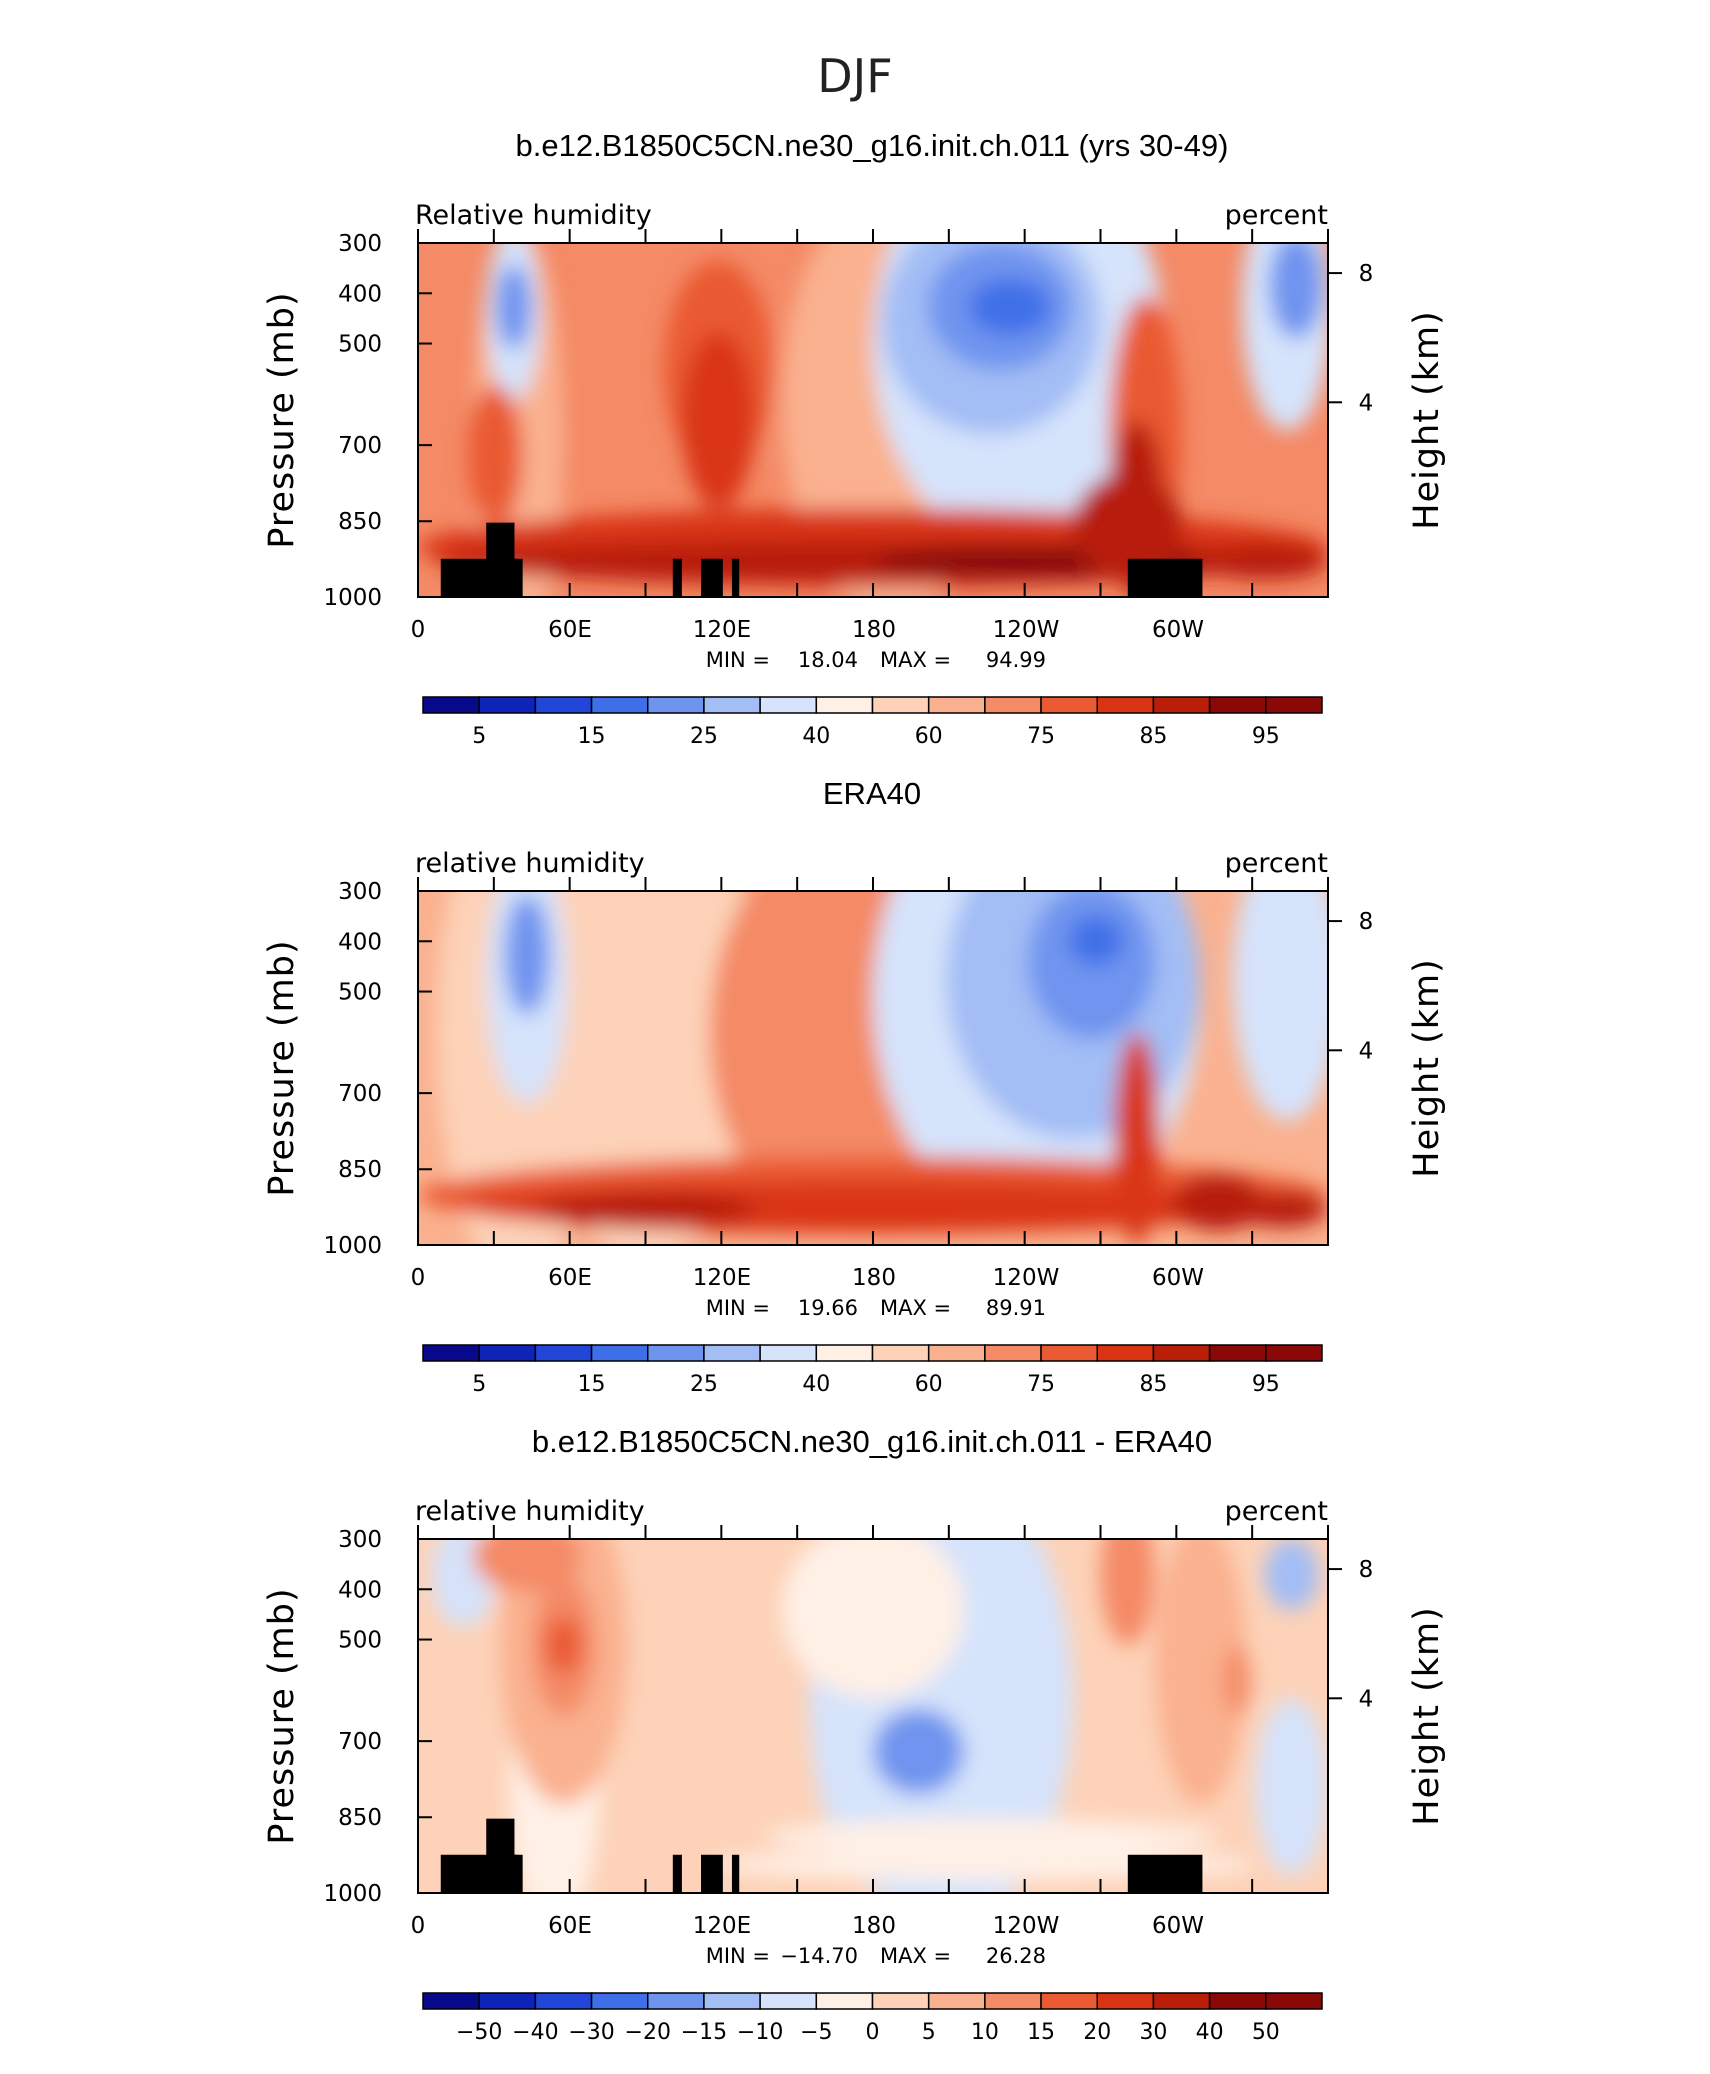 Image resolution: width=1710 pixels, height=2074 pixels. I want to click on contour-field, so click(873, 1068).